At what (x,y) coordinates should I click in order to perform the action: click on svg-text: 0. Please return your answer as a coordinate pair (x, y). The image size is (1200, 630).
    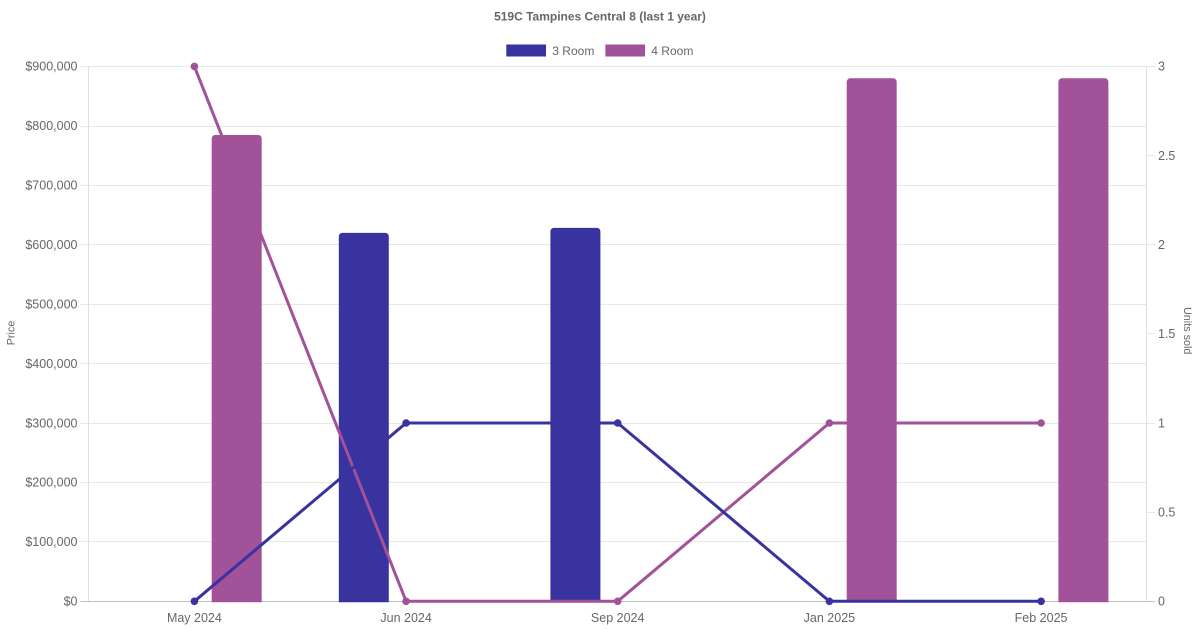
    Looking at the image, I should click on (1161, 602).